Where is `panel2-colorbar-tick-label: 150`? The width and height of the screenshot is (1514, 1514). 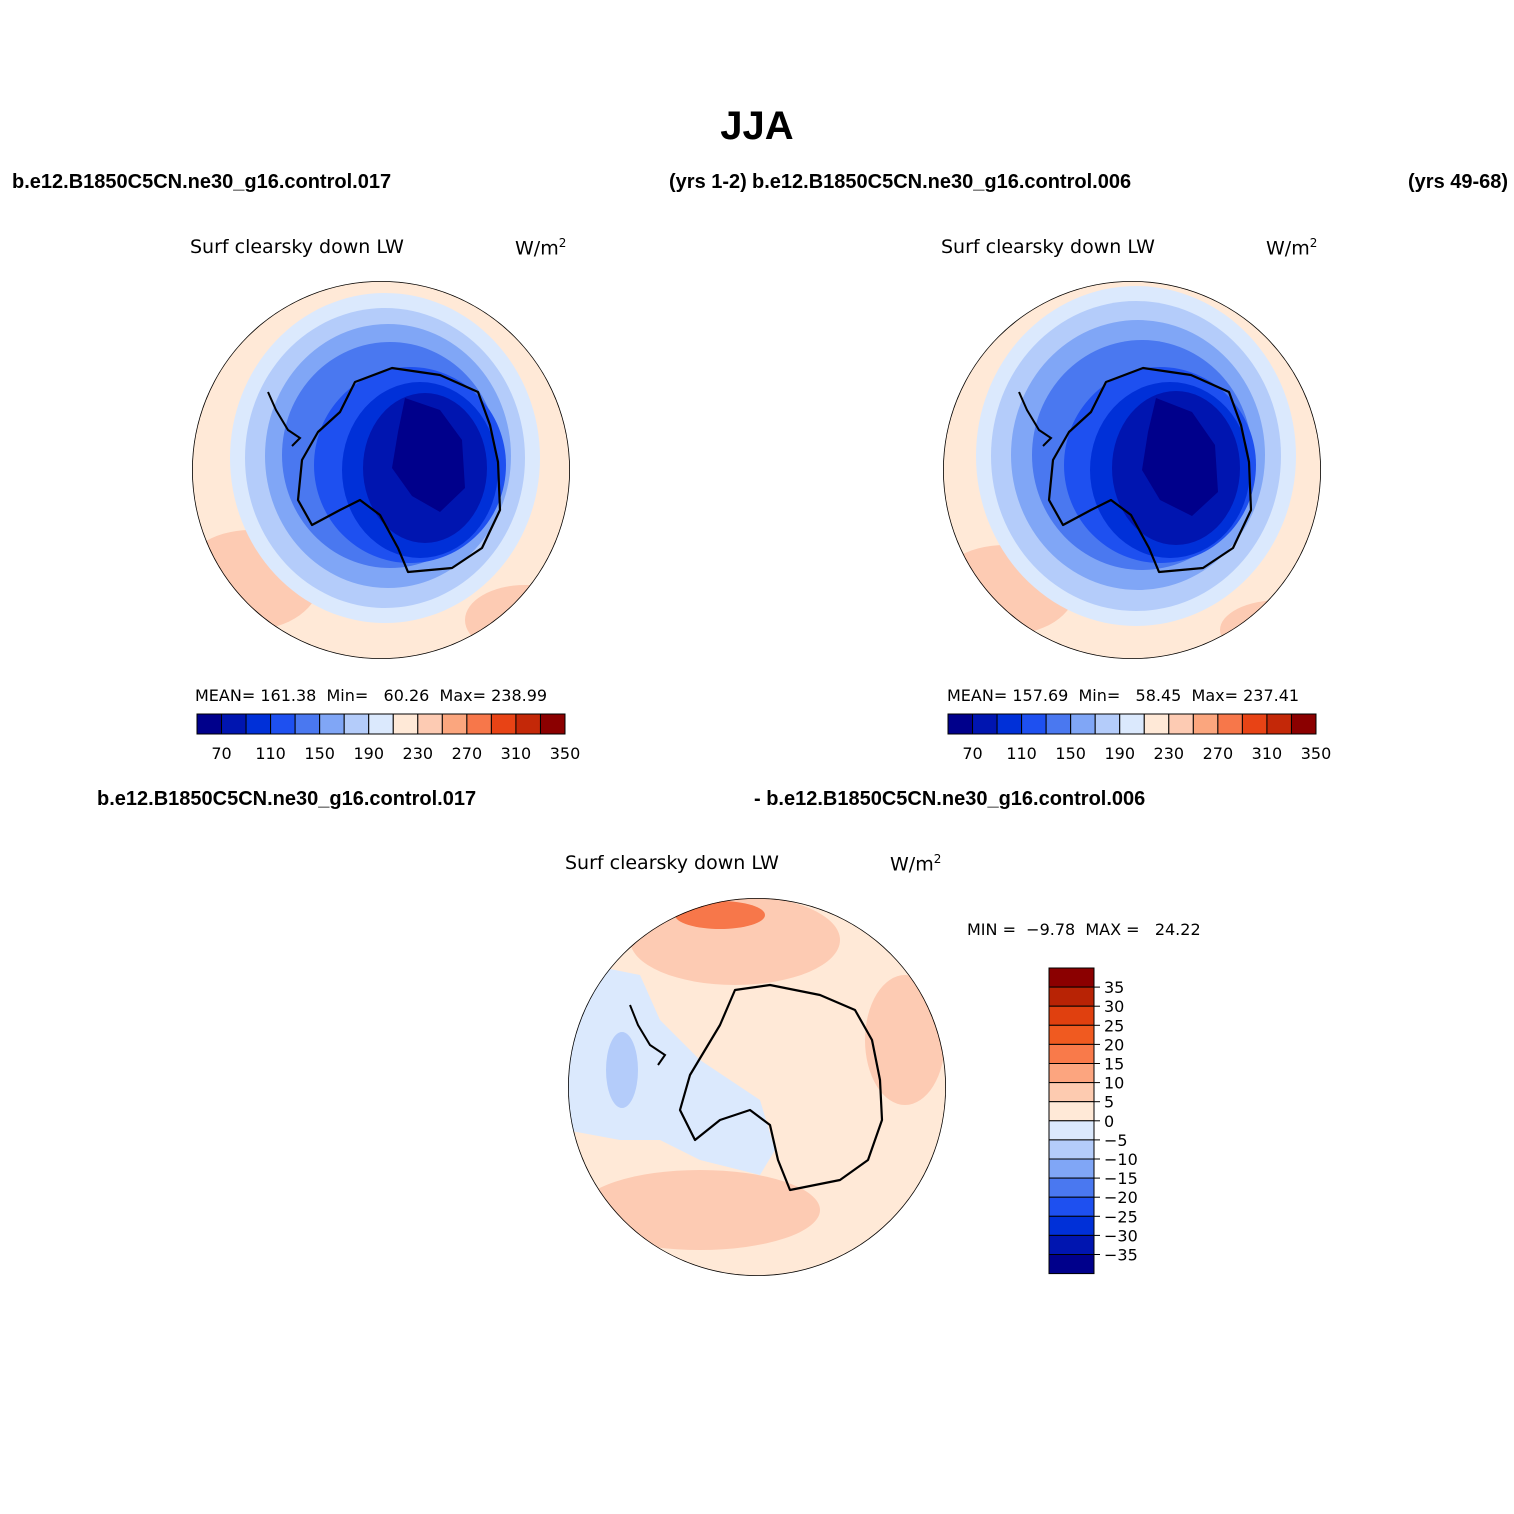 panel2-colorbar-tick-label: 150 is located at coordinates (1070, 753).